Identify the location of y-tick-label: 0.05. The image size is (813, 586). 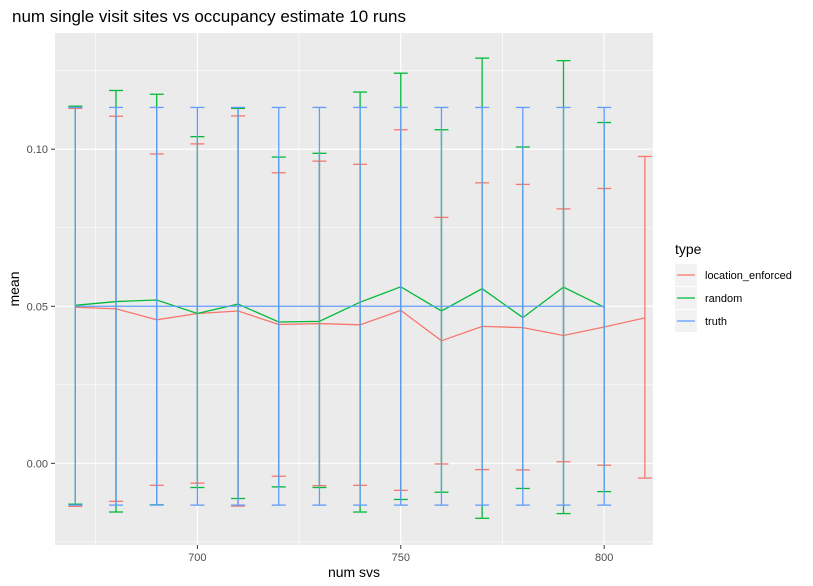
(37, 307).